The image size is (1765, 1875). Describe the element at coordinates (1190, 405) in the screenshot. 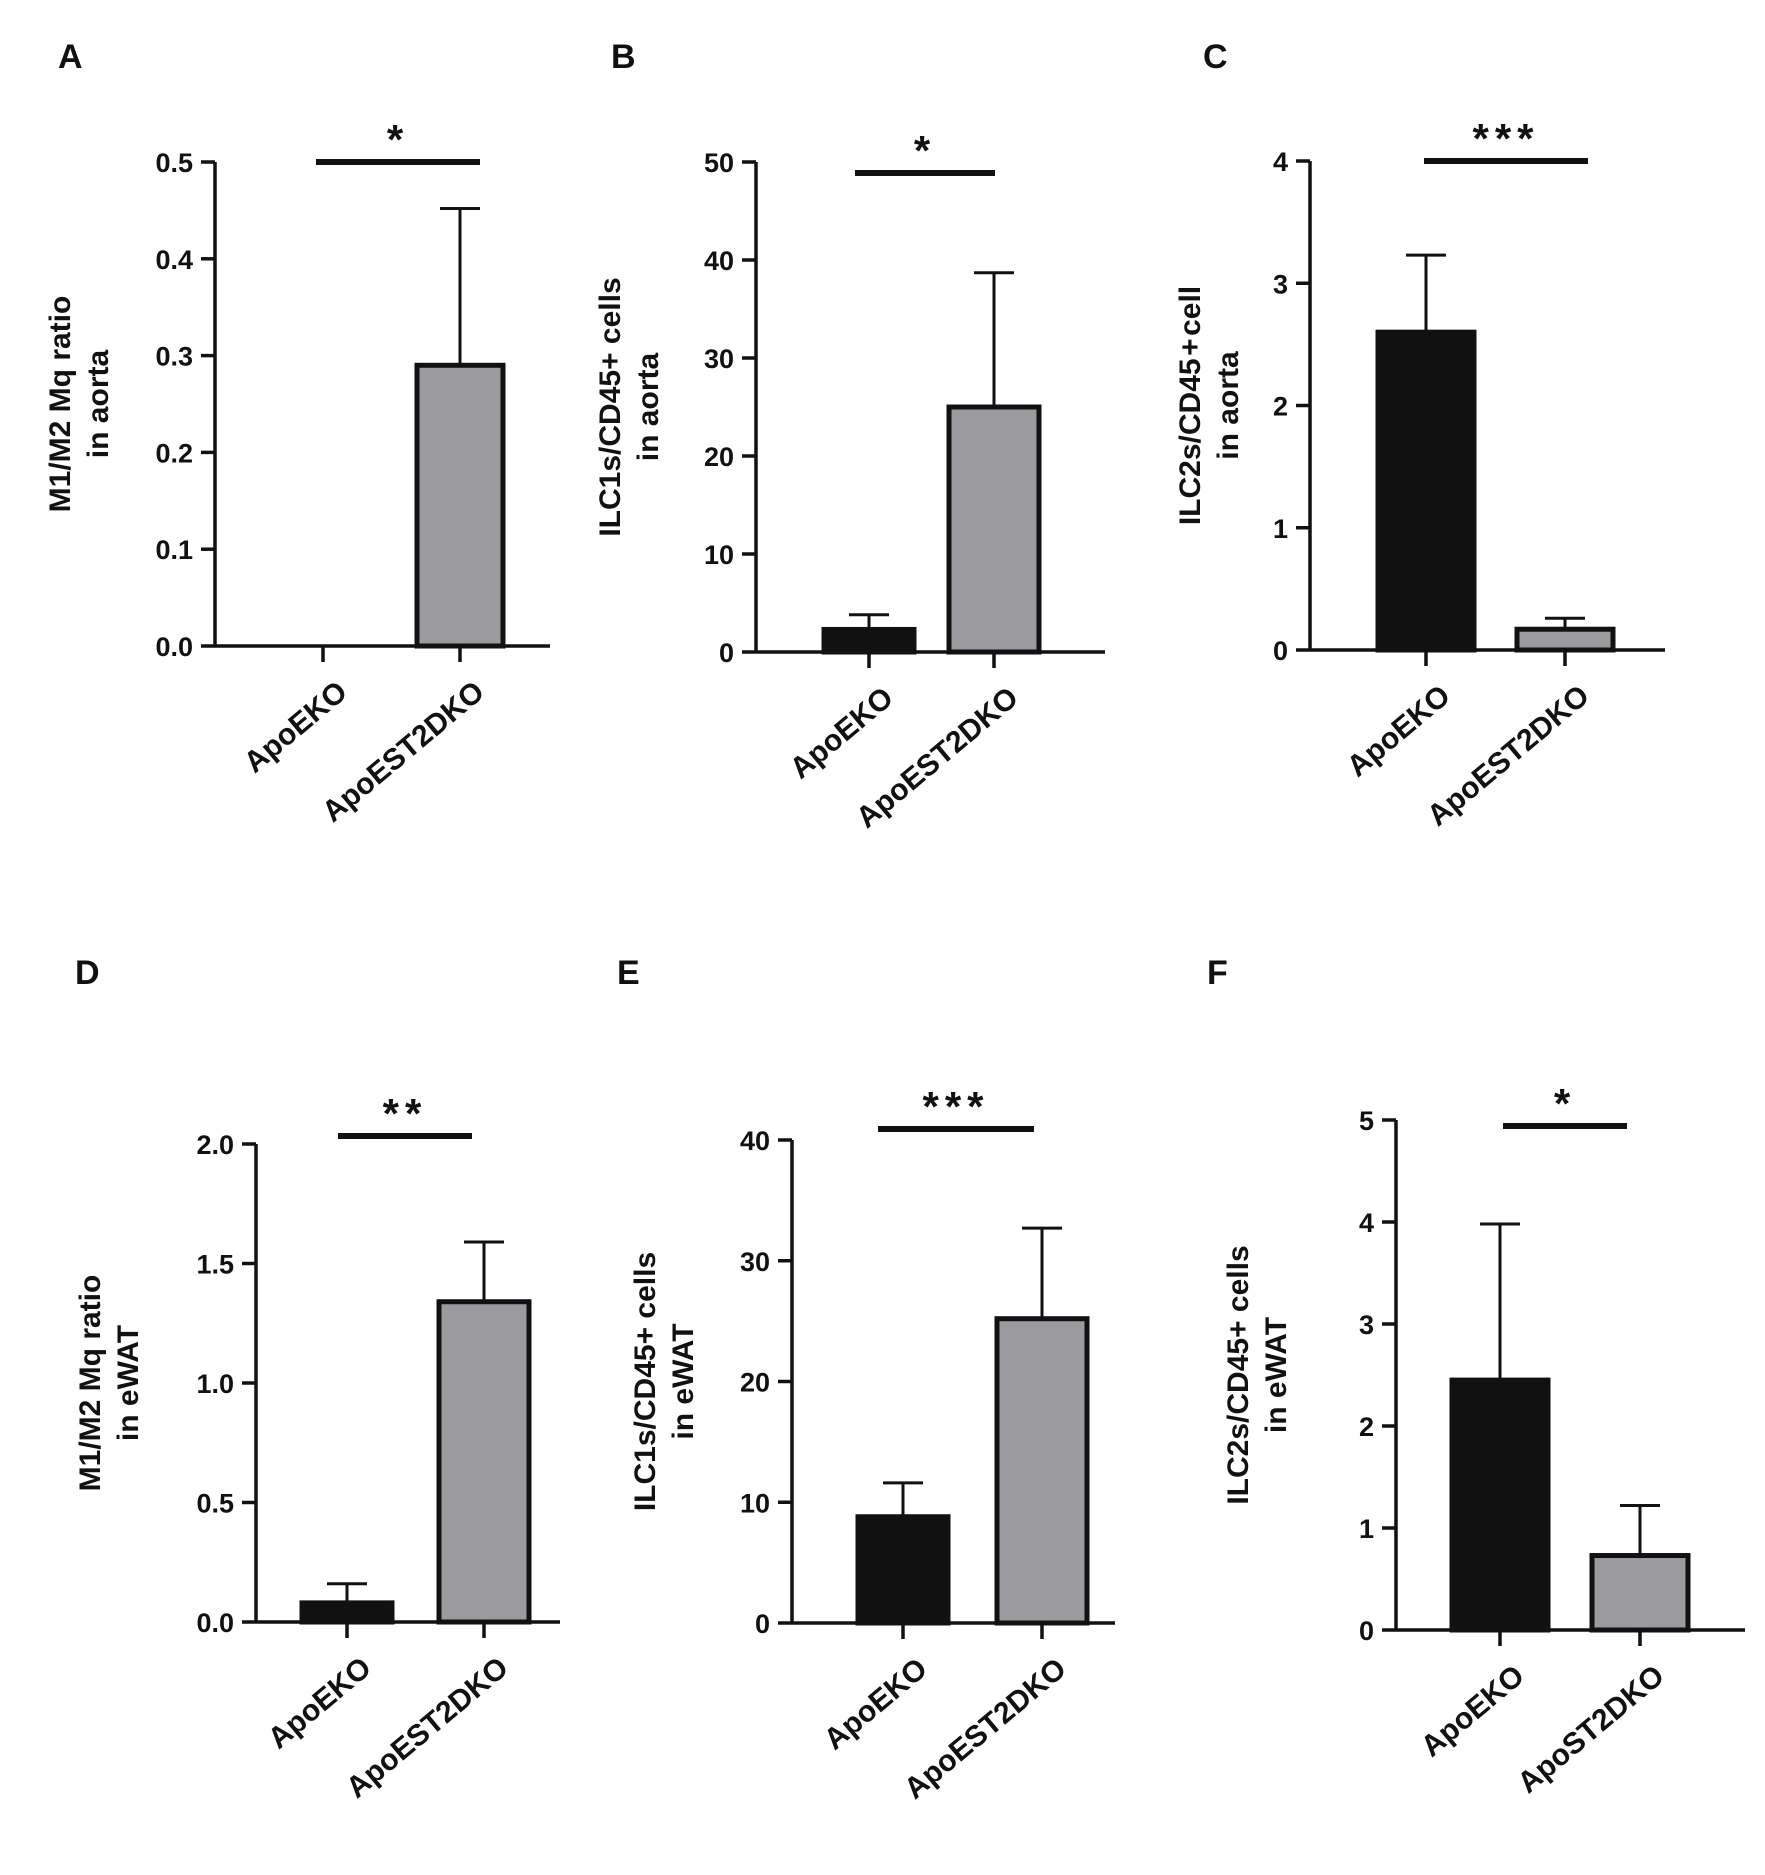

I see `y-axis-title-line: ILC2s/CD45 + cell` at that location.